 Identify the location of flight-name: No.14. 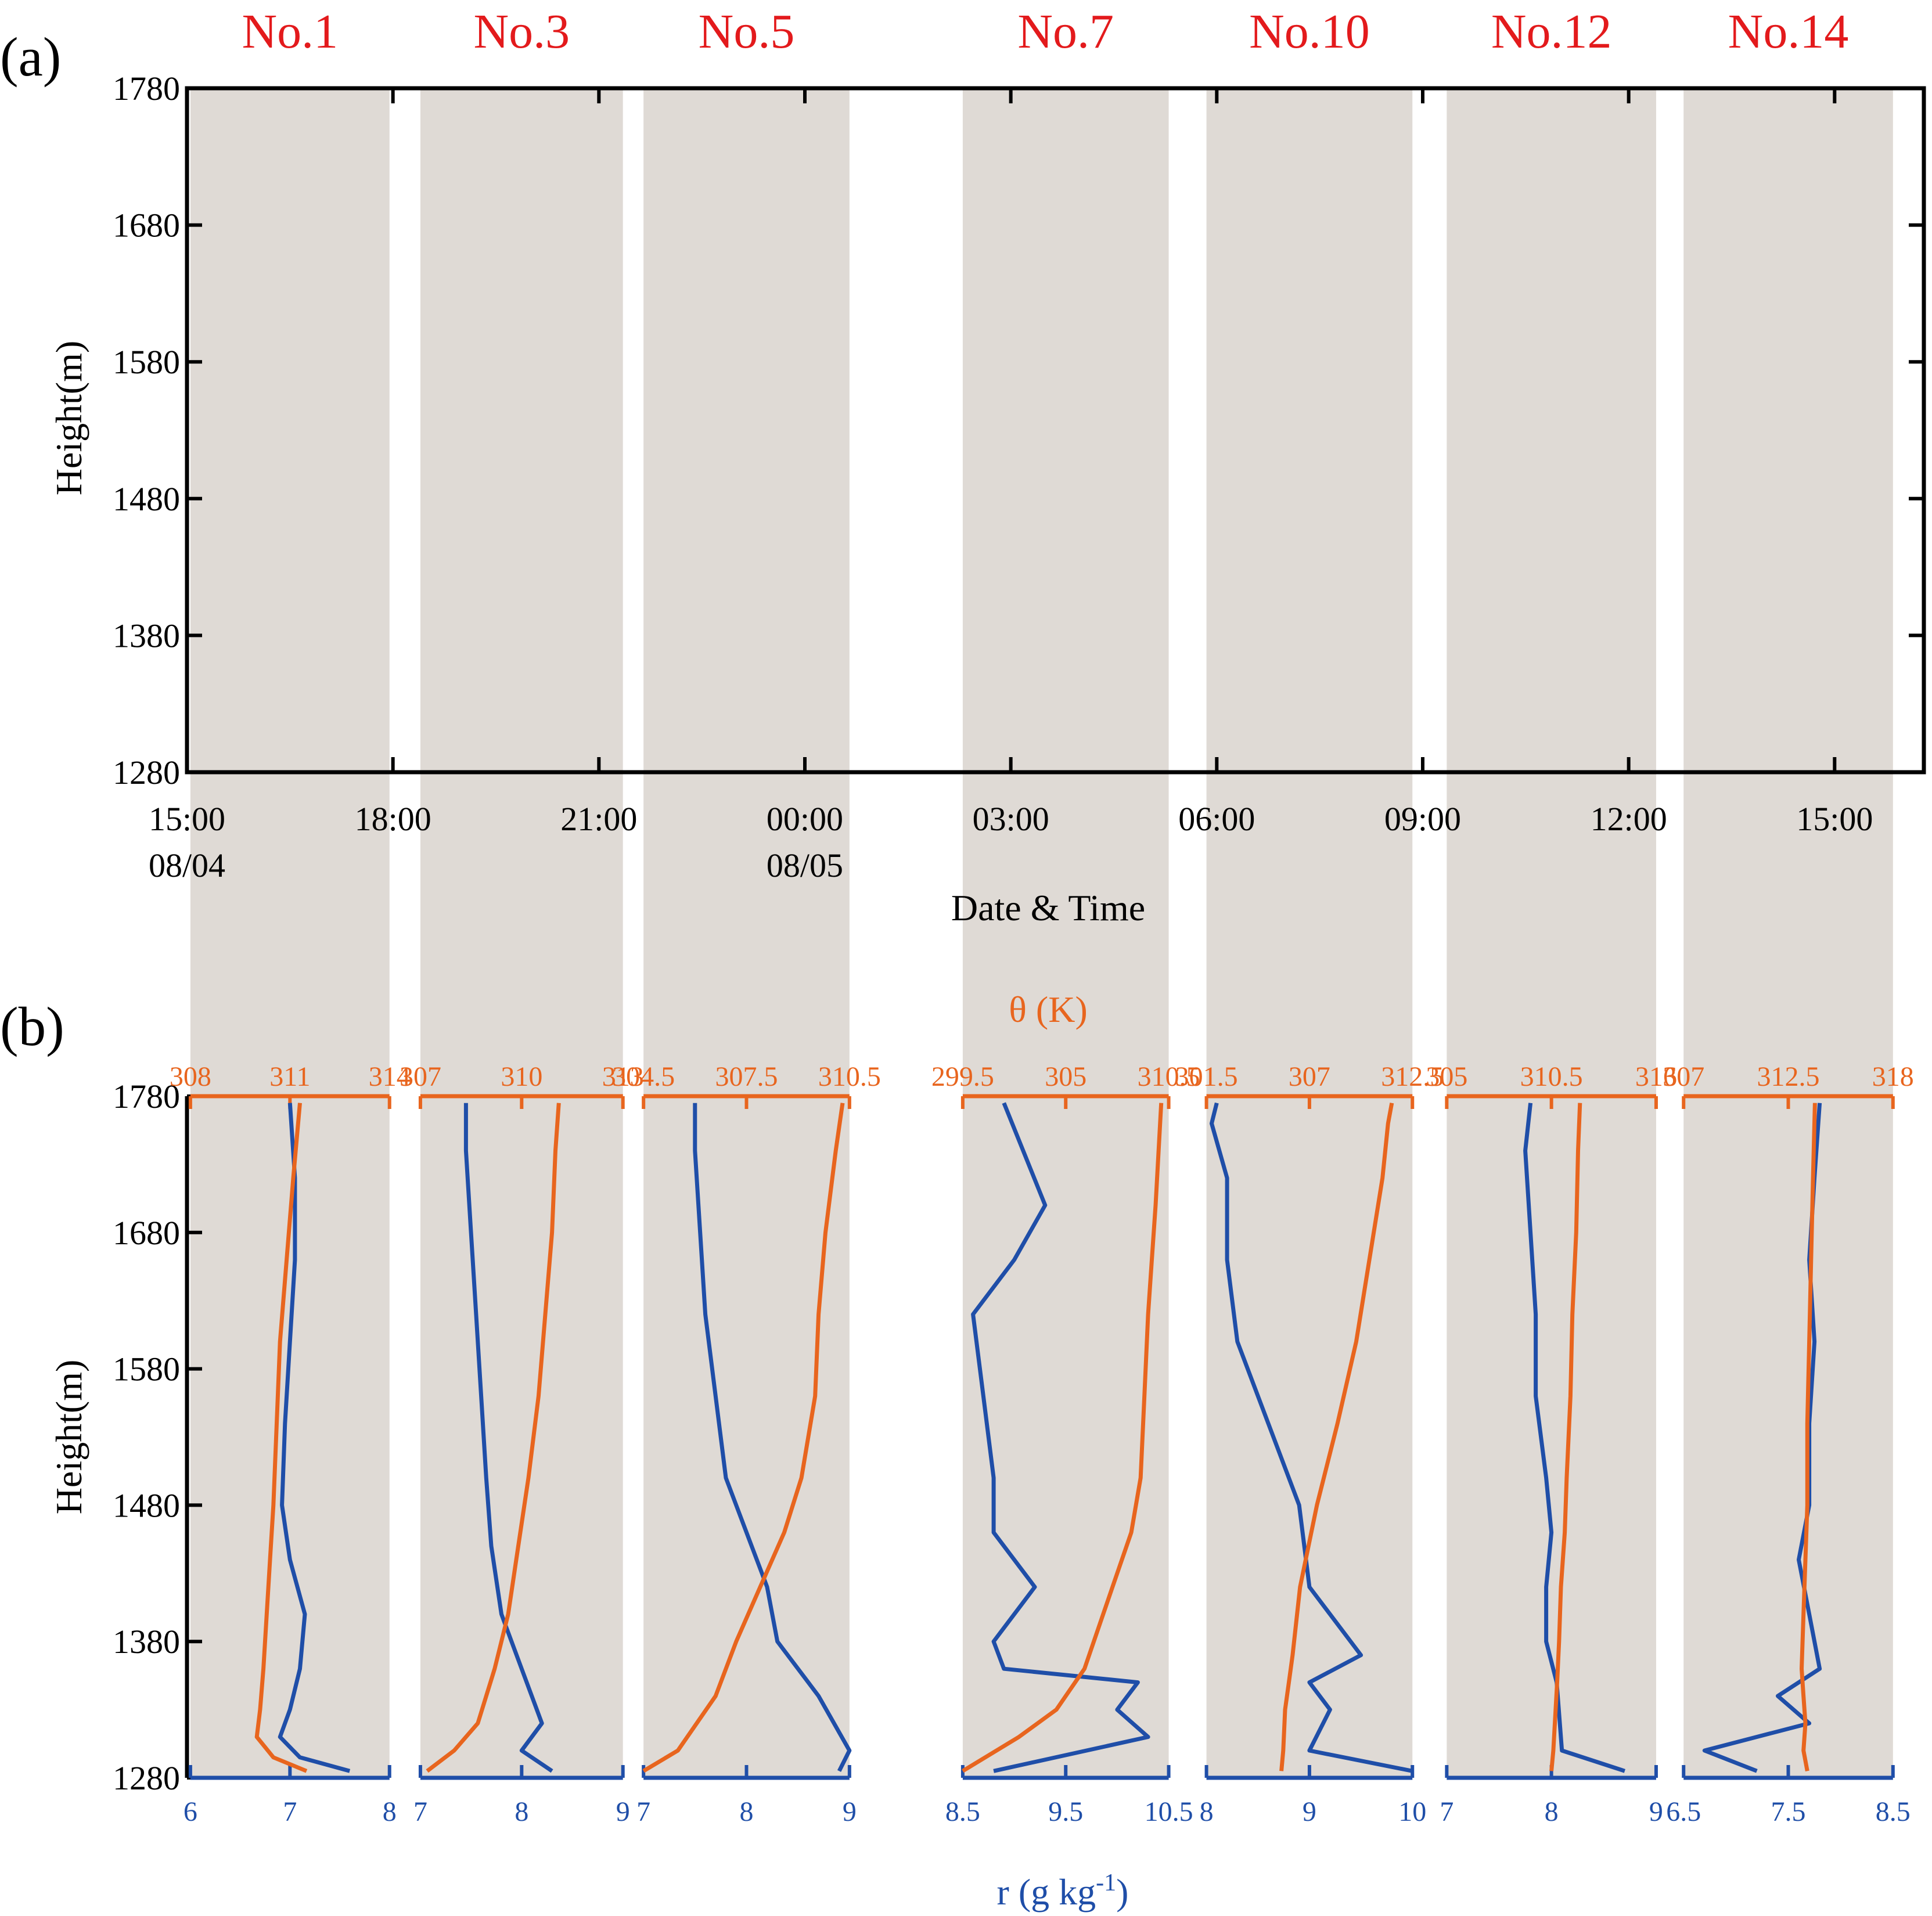
(1788, 32).